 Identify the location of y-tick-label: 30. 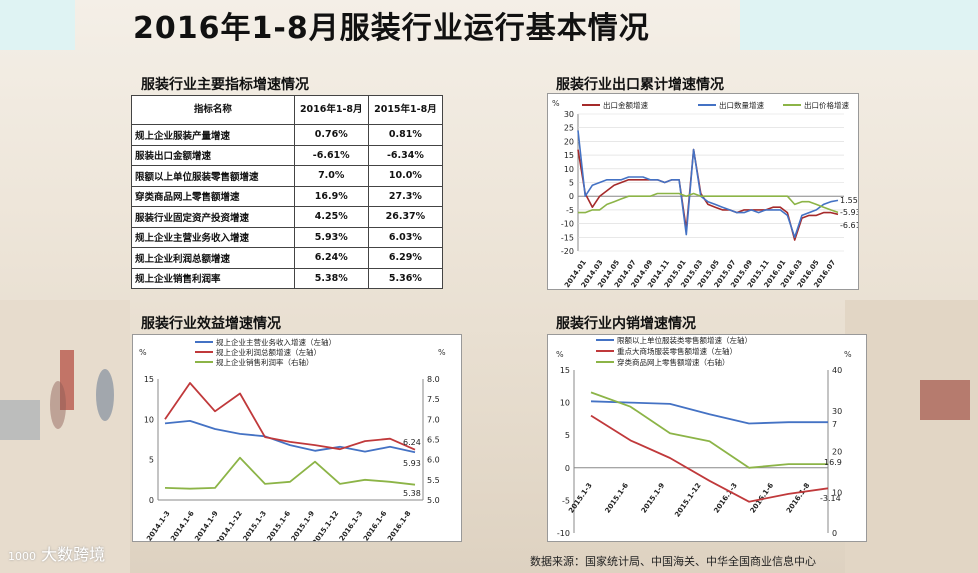
(569, 114).